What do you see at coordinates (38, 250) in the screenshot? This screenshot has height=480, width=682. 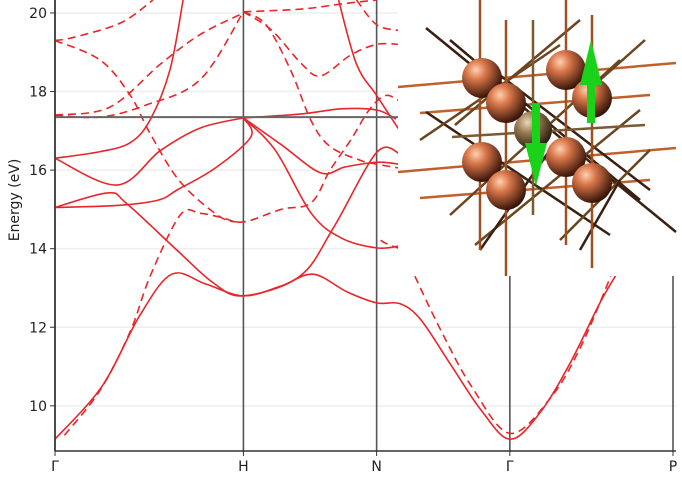 I see `y-tick-label: 14` at bounding box center [38, 250].